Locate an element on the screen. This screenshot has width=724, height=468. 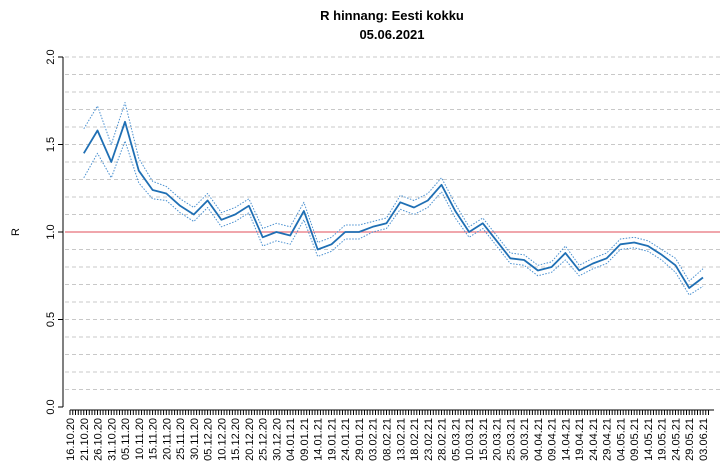
x-tick-label: 24.01.21 is located at coordinates (346, 439).